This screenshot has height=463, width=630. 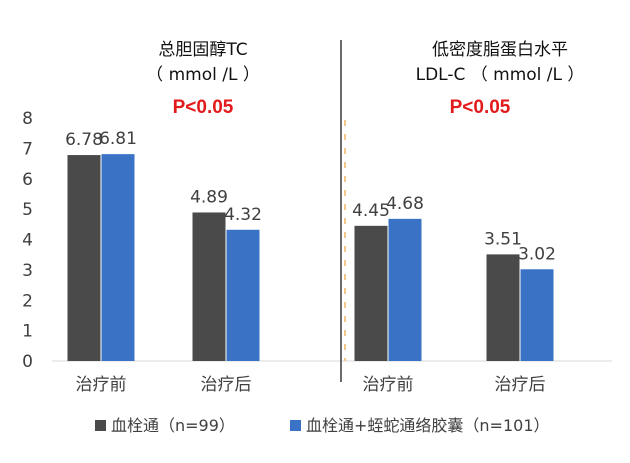 What do you see at coordinates (27, 271) in the screenshot?
I see `y-tick-label: 3` at bounding box center [27, 271].